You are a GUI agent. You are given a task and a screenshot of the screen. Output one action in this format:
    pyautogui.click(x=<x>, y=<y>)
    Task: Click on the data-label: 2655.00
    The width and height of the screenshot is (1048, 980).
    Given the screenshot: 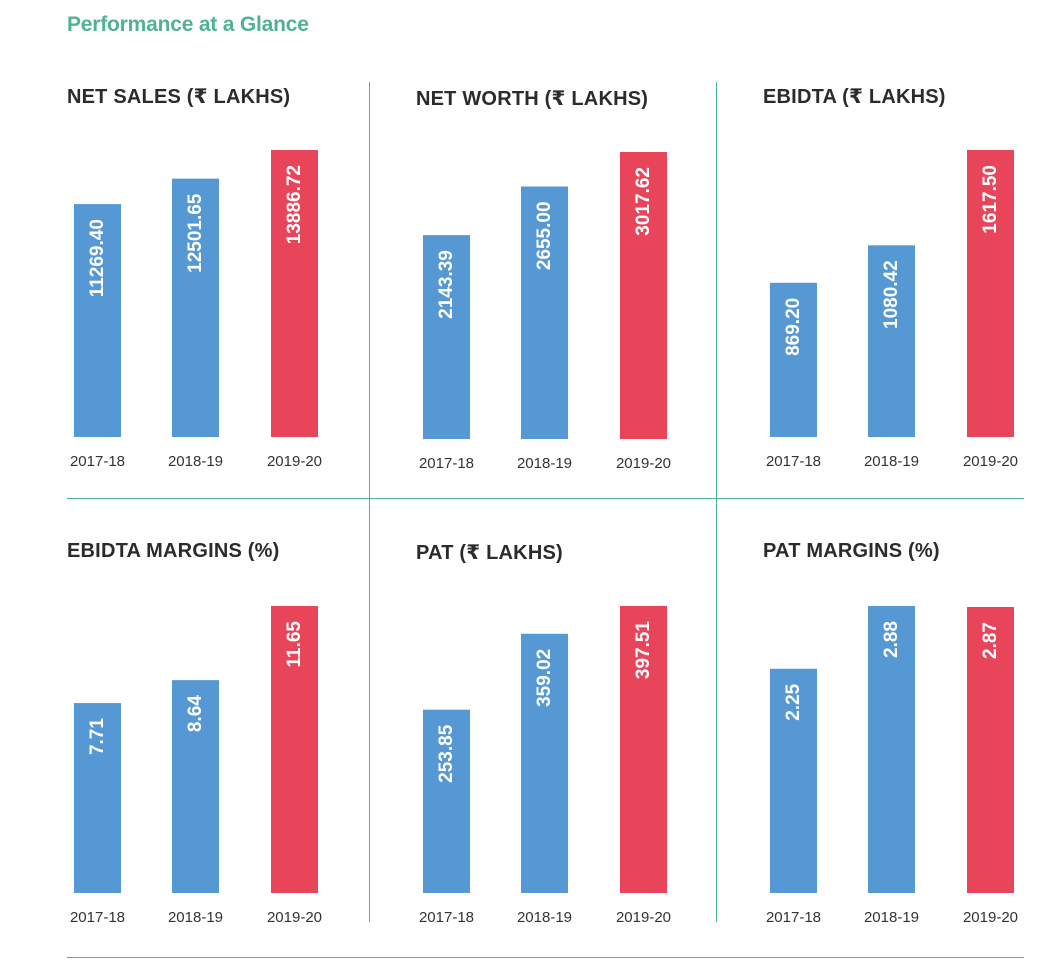 What is the action you would take?
    pyautogui.click(x=544, y=235)
    